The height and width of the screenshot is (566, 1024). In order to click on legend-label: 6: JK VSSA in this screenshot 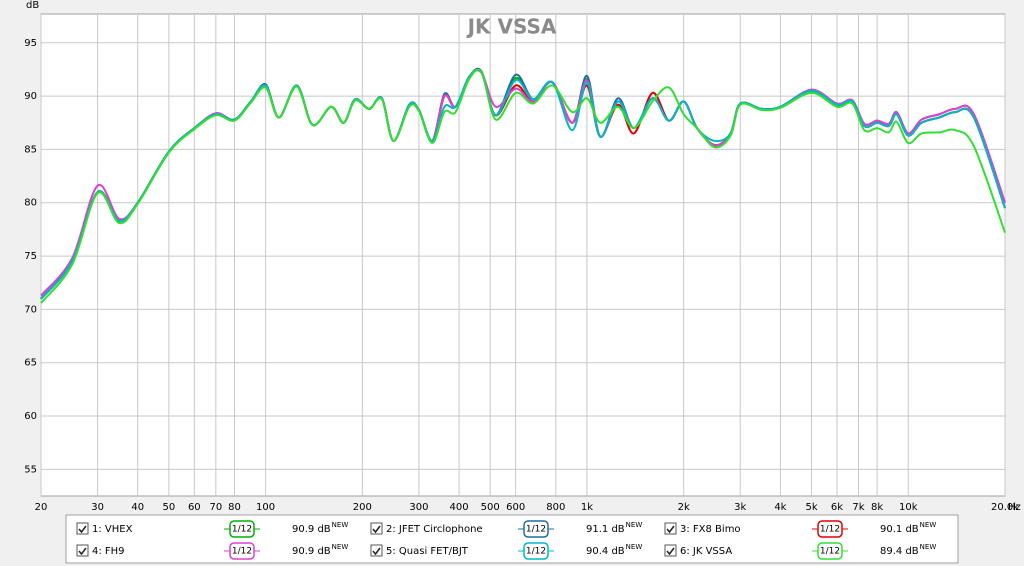, I will do `click(706, 551)`.